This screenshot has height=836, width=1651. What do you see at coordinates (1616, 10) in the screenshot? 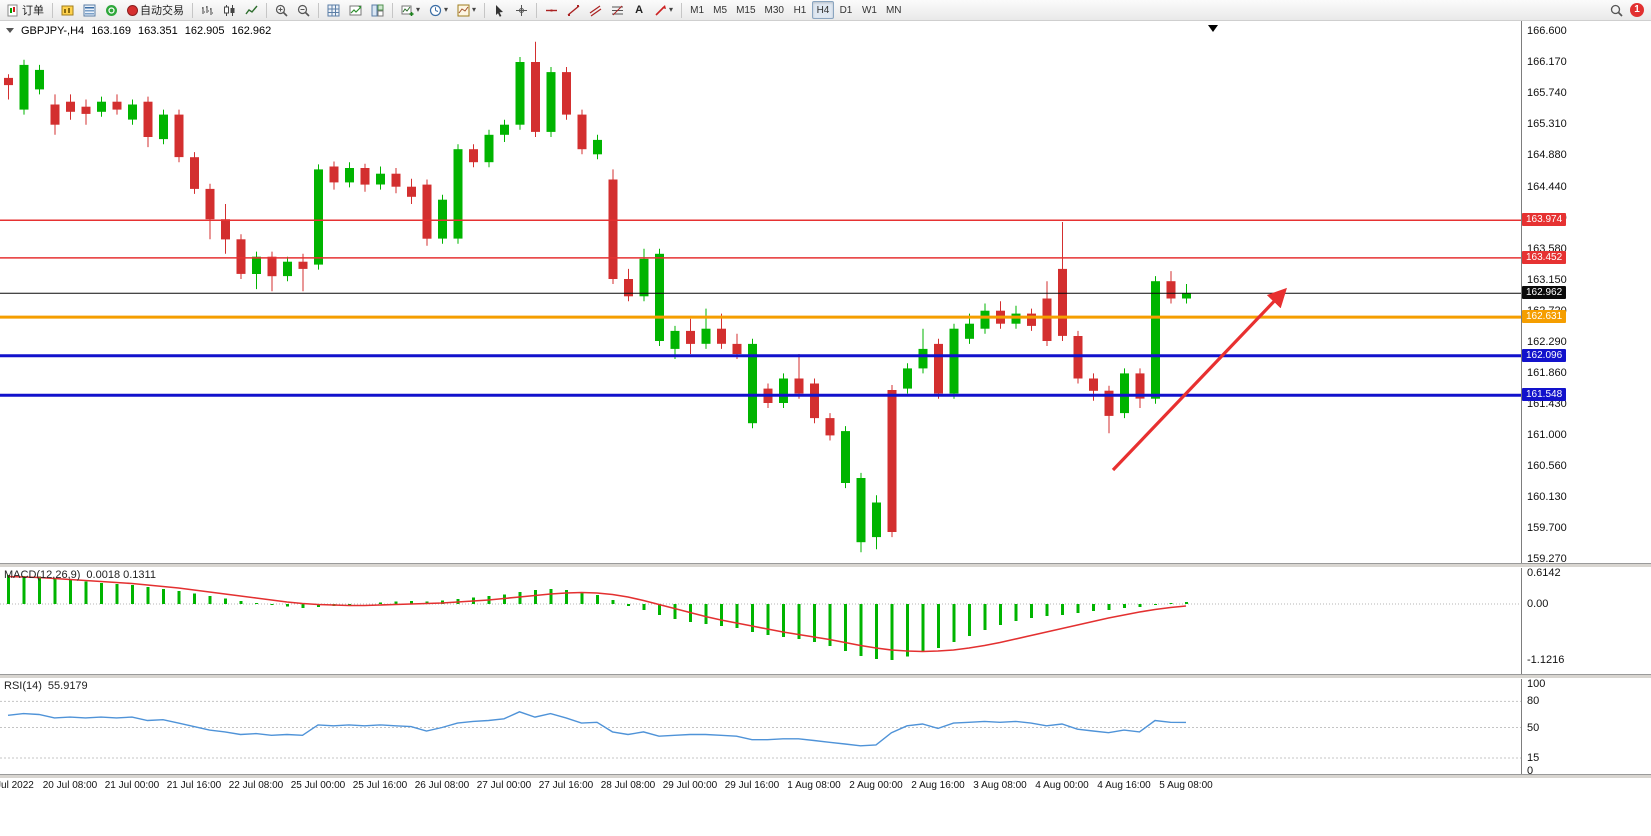
I see `search-button` at bounding box center [1616, 10].